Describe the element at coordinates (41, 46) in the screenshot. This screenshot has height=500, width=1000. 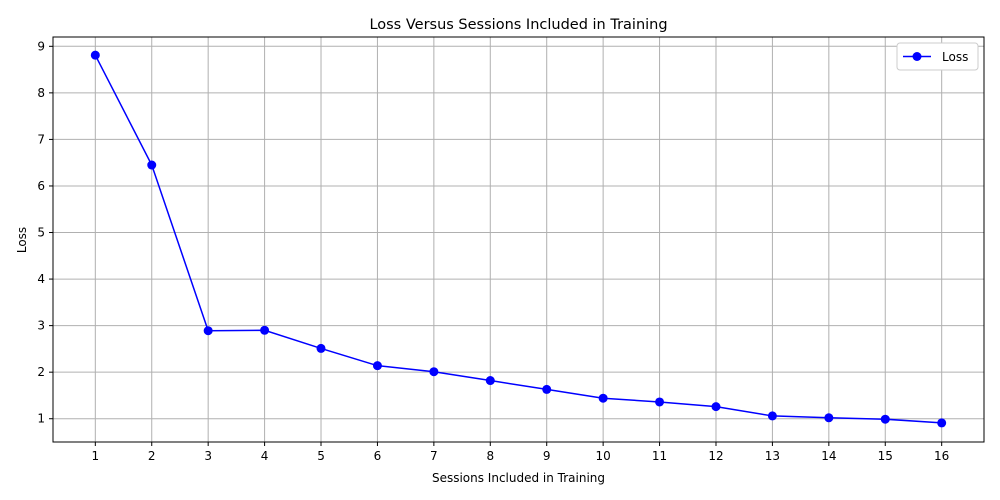
I see `y-tick-label: 9` at that location.